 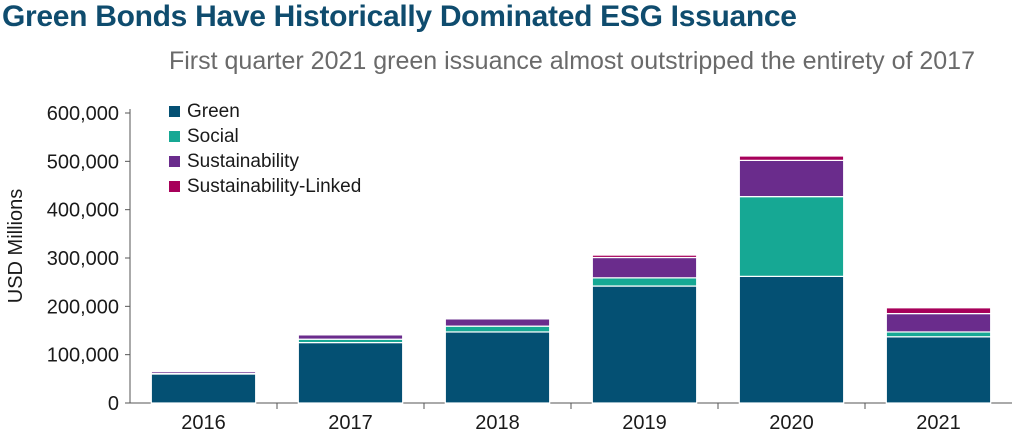 What do you see at coordinates (213, 111) in the screenshot?
I see `legend-label: Green` at bounding box center [213, 111].